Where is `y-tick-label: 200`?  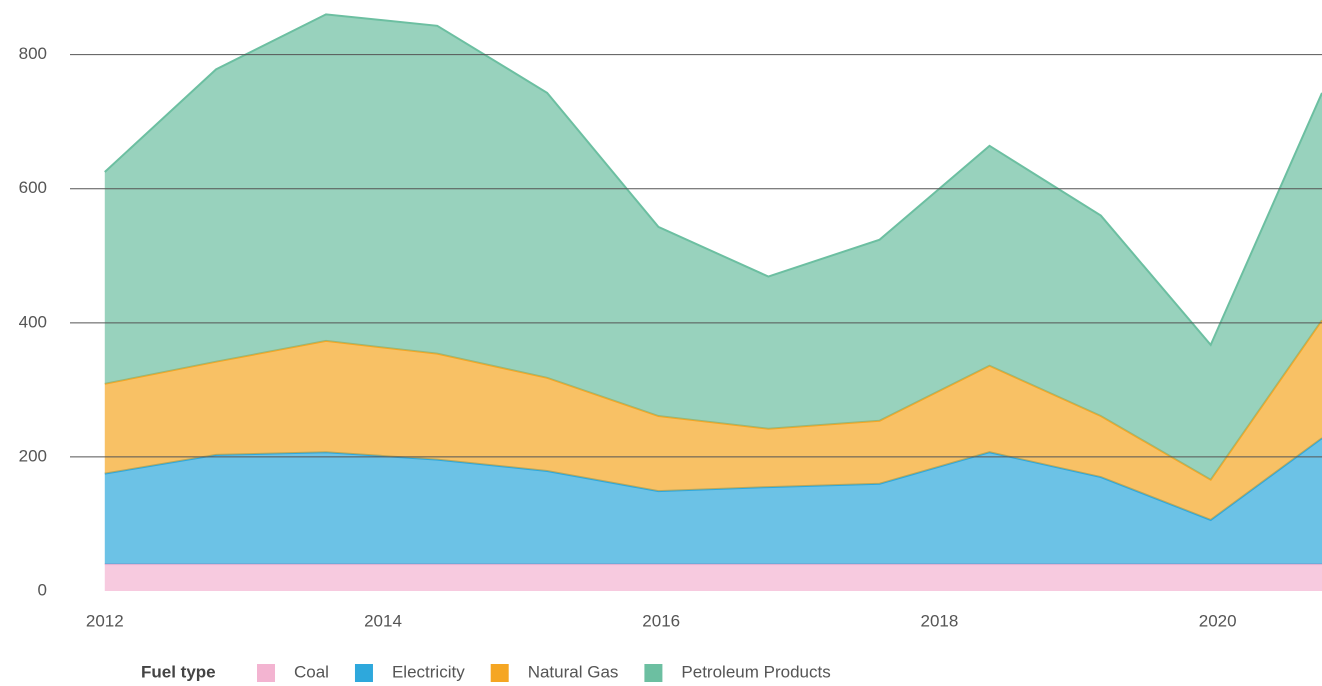 y-tick-label: 200 is located at coordinates (33, 455).